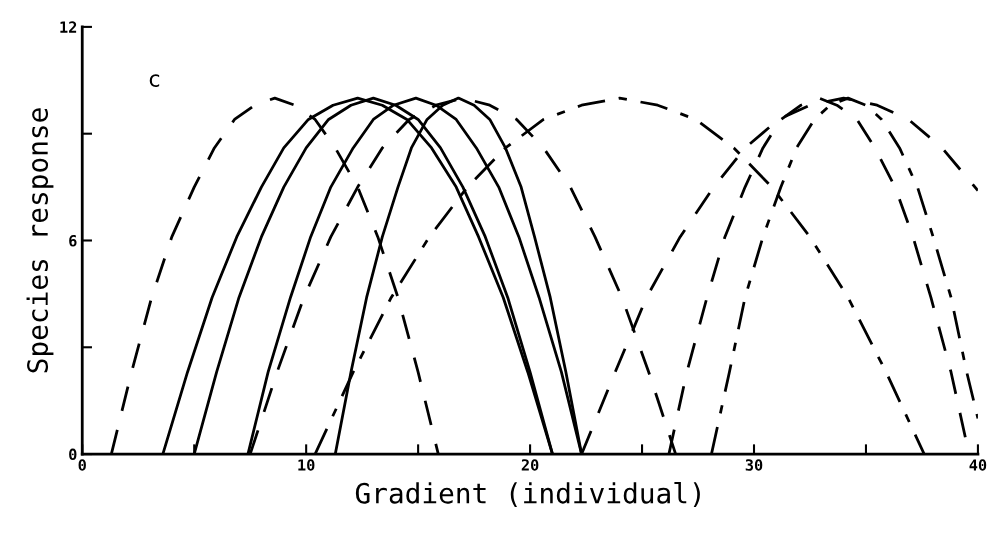  I want to click on y-axis-title: Species response, so click(40, 240).